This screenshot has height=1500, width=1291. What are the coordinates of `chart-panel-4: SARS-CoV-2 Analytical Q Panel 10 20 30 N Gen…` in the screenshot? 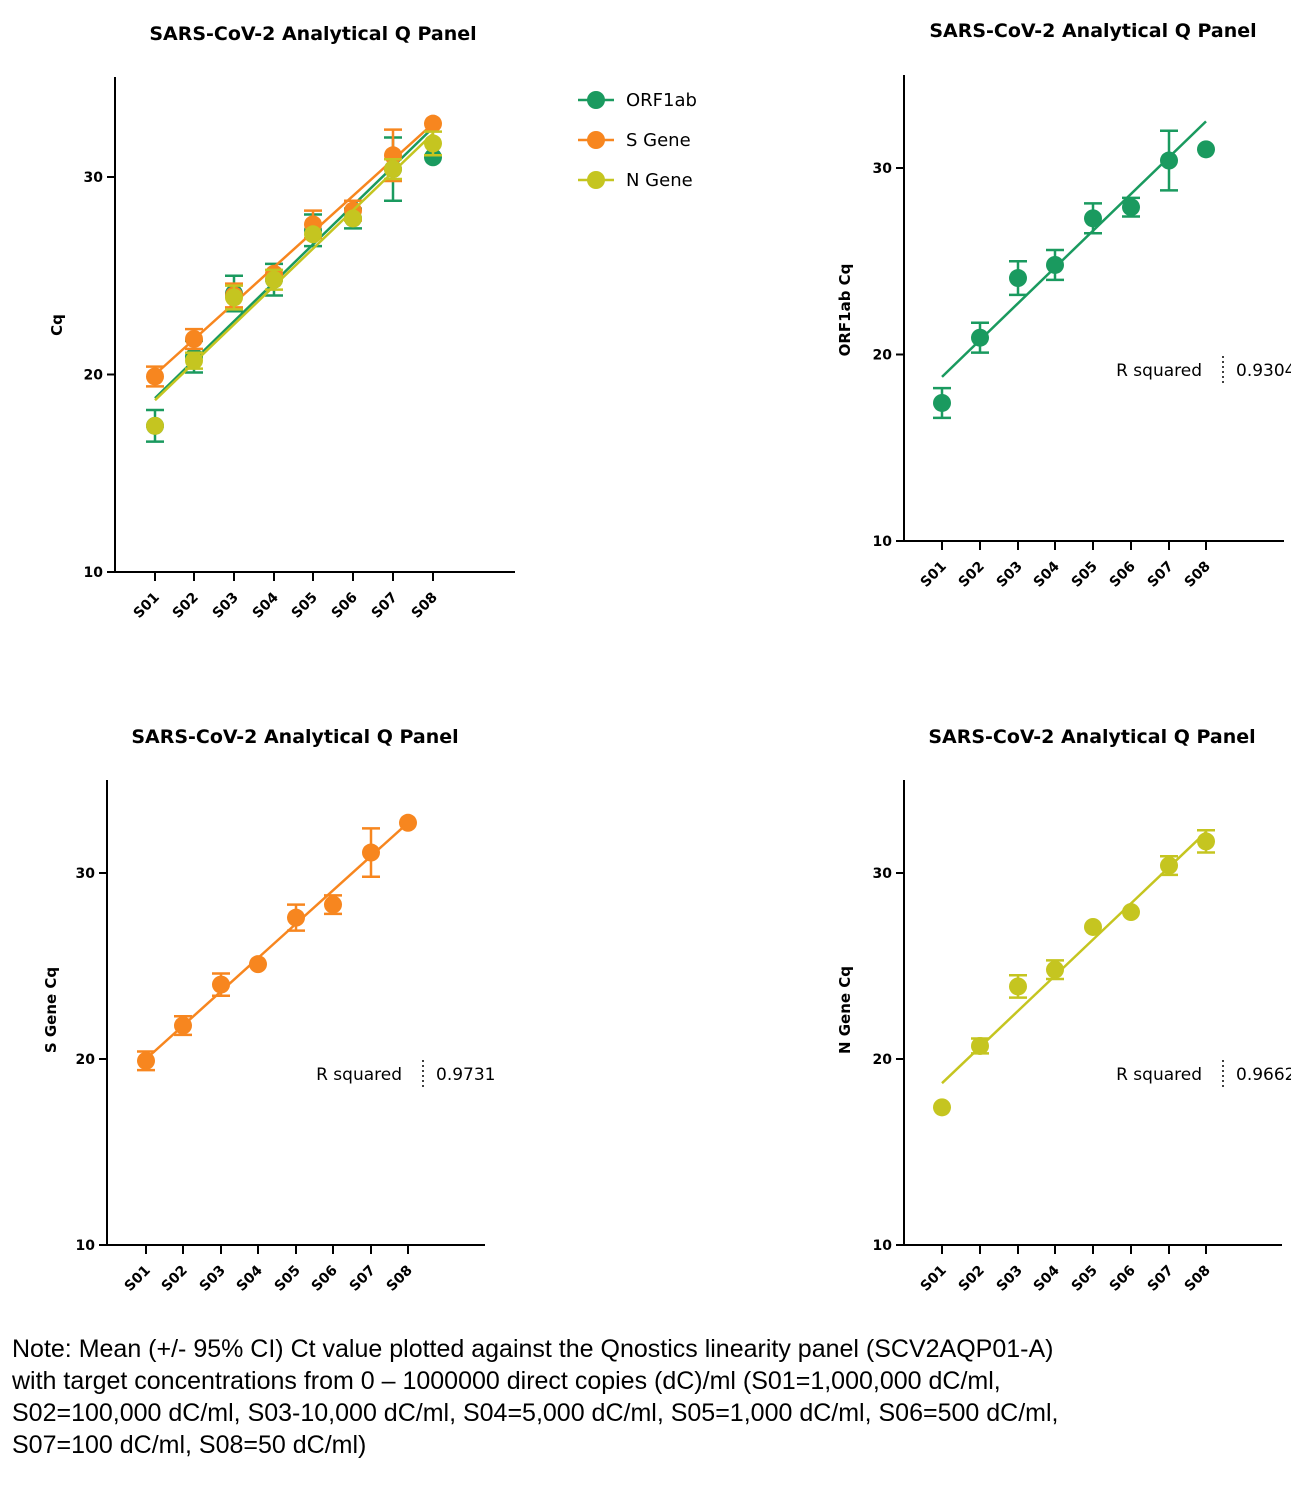 It's located at (1063, 1010).